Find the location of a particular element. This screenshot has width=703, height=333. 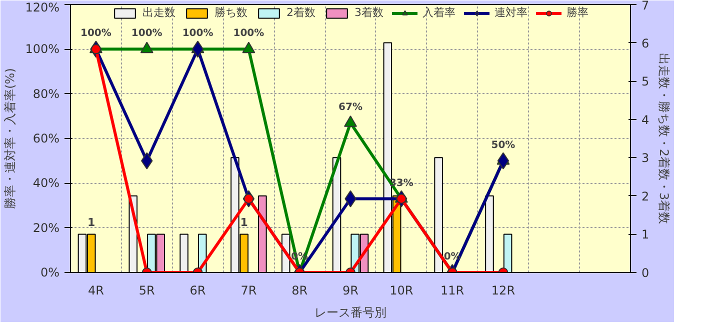

y2-tick-label: 5 is located at coordinates (646, 81).